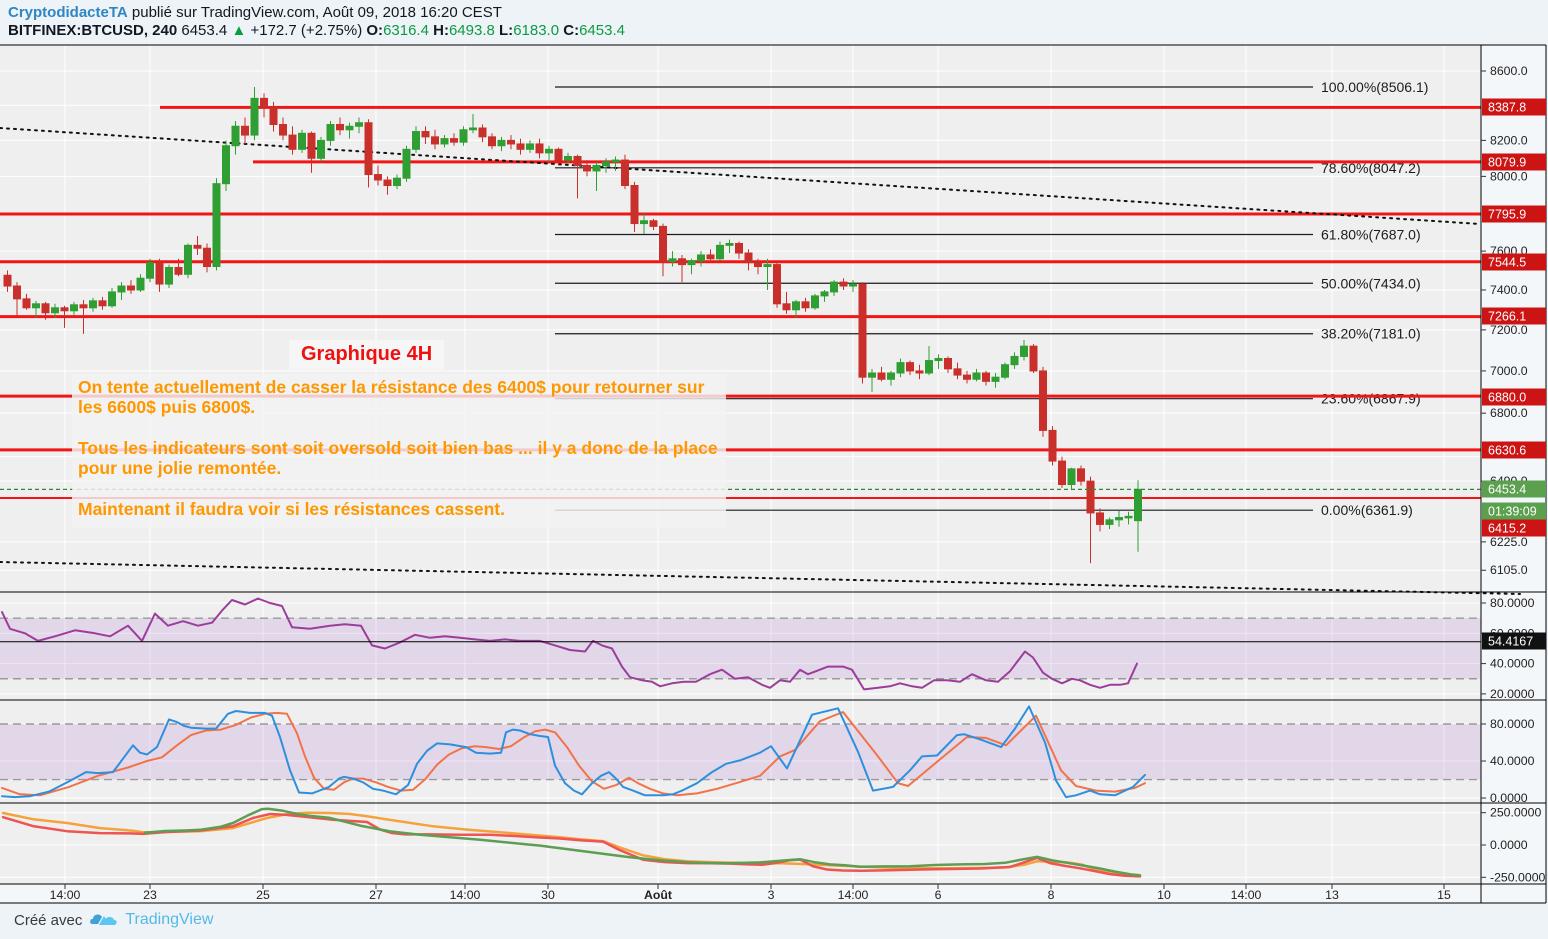  What do you see at coordinates (1371, 235) in the screenshot?
I see `fib-label: 61.80%(7687.0)` at bounding box center [1371, 235].